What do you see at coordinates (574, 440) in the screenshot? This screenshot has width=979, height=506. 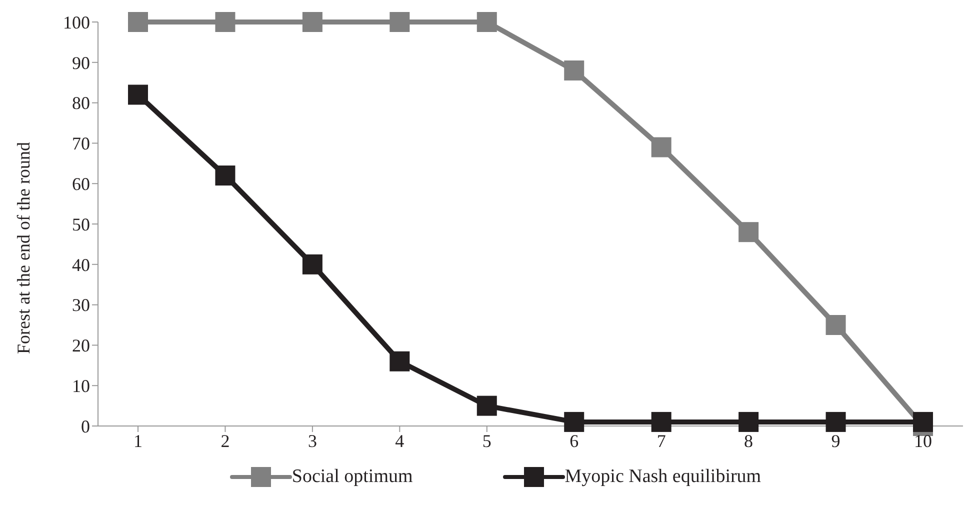 I see `x-tick-label: 6` at bounding box center [574, 440].